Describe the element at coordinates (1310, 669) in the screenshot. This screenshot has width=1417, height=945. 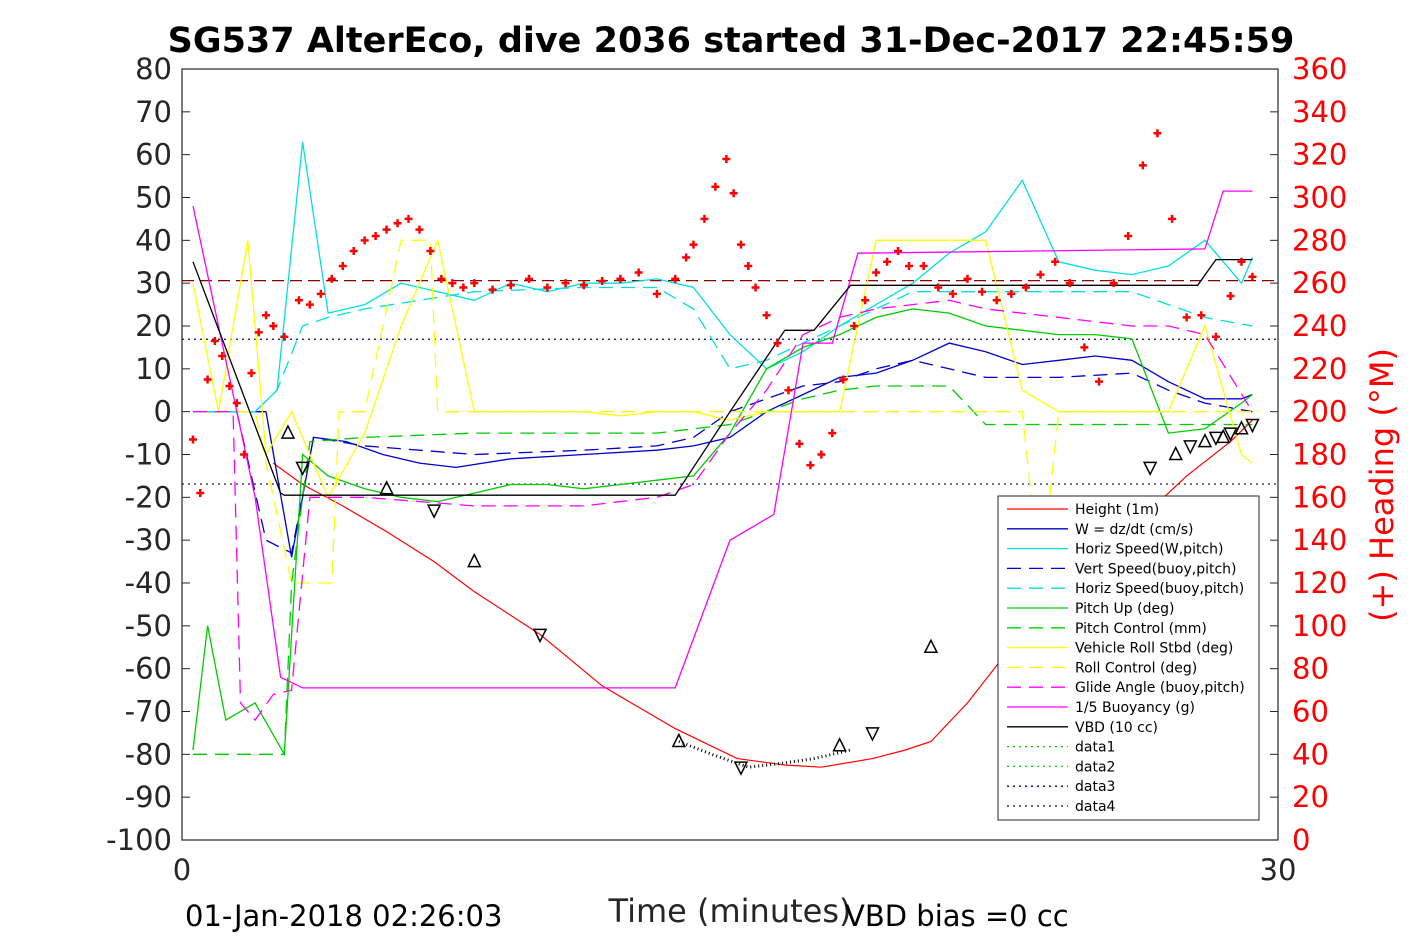
I see `y-tick-label-right: 80` at that location.